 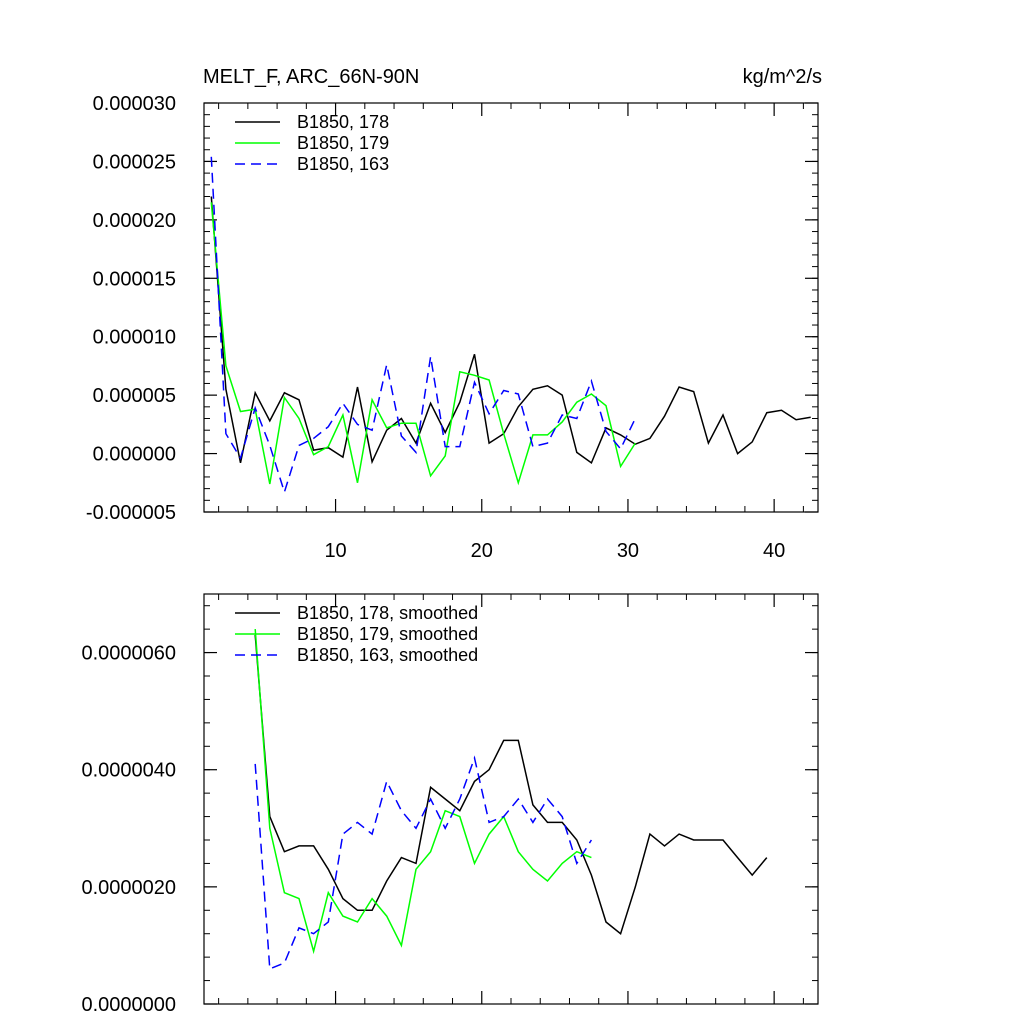 What do you see at coordinates (335, 551) in the screenshot?
I see `x-tick-label: 10` at bounding box center [335, 551].